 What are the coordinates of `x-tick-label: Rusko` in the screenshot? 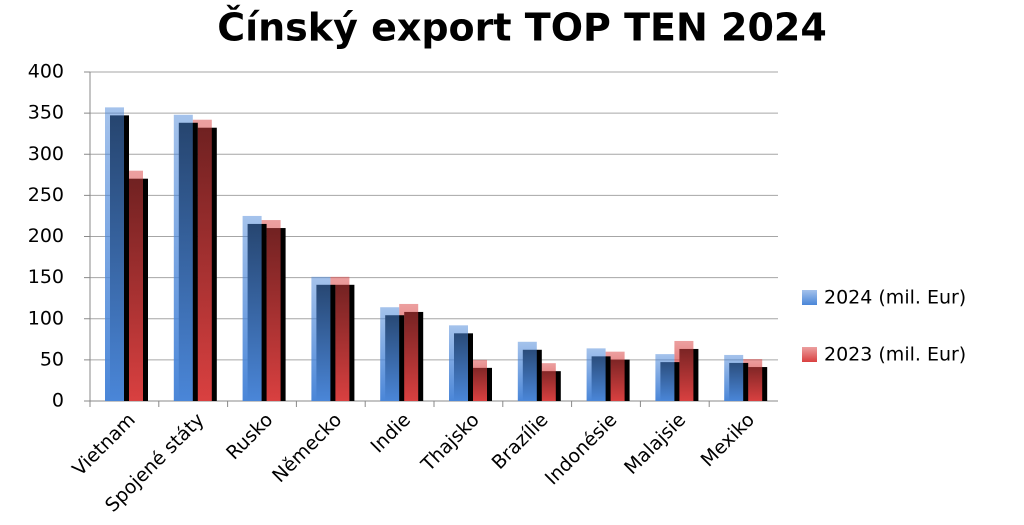 It's located at (249, 436).